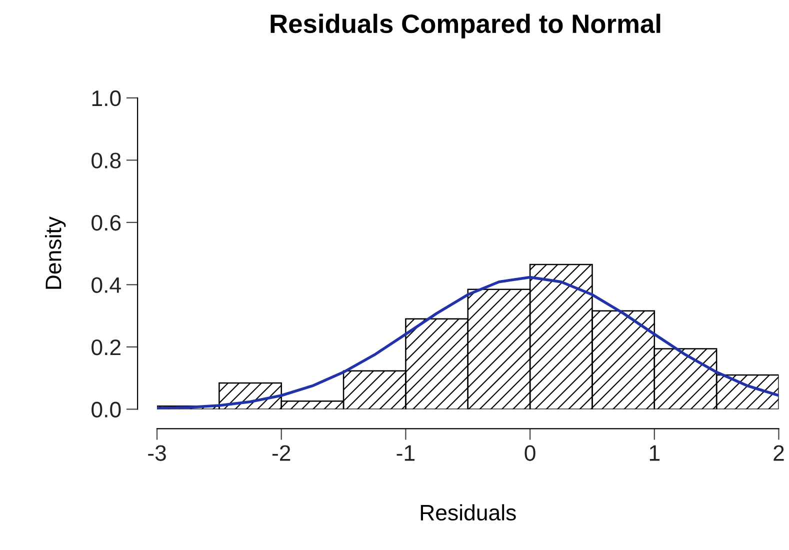  I want to click on y-tick-label: 0.8, so click(106, 160).